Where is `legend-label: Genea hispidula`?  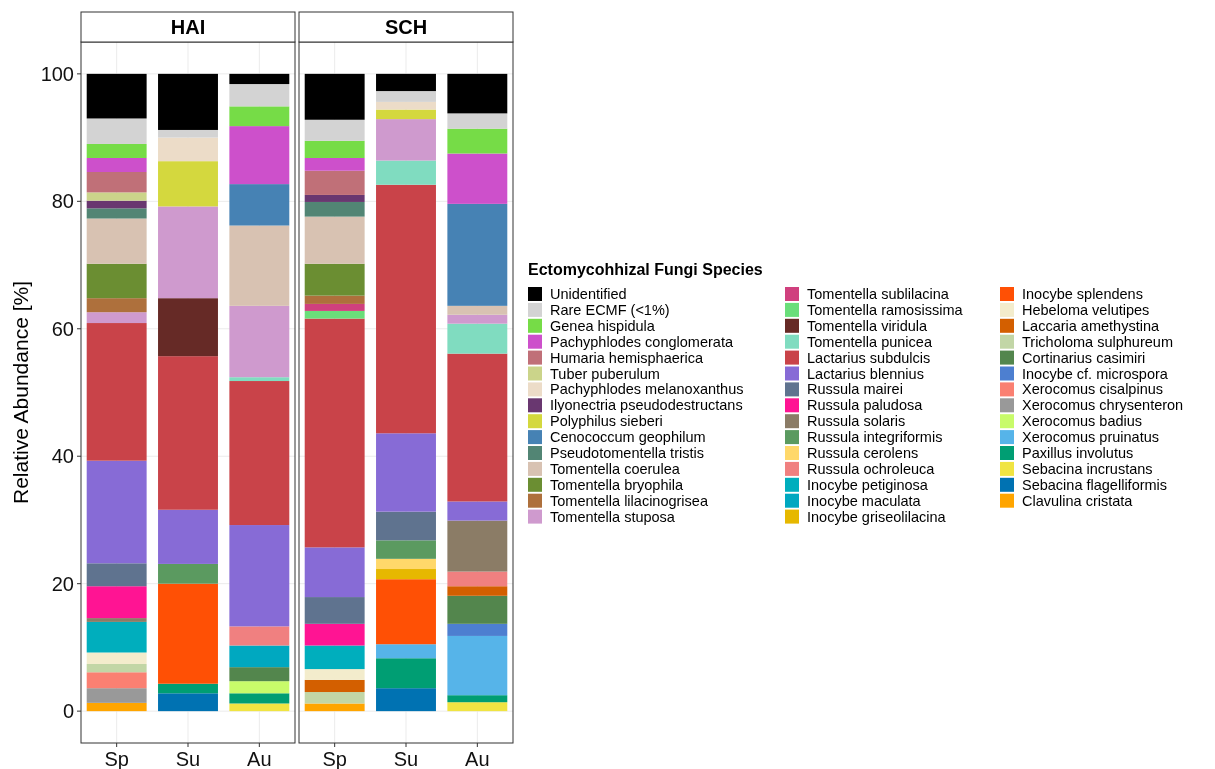
legend-label: Genea hispidula is located at coordinates (603, 325).